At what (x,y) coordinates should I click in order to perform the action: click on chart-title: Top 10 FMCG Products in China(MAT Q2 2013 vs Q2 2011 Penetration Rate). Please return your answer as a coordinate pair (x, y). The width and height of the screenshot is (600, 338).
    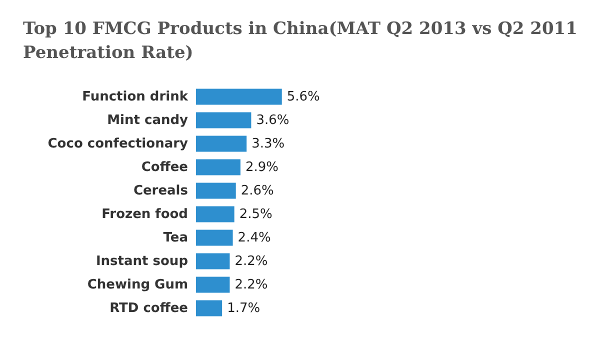
    Looking at the image, I should click on (303, 41).